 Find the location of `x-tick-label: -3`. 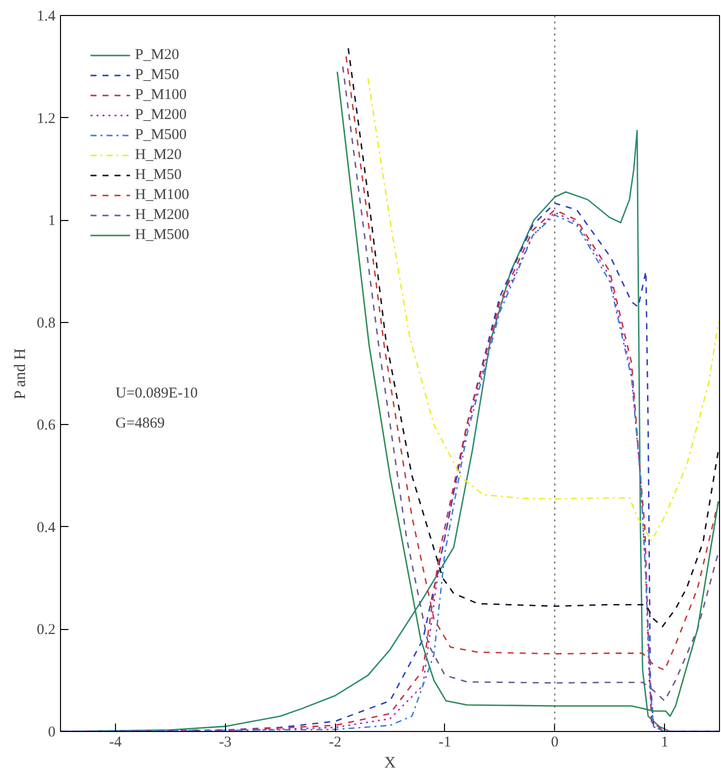

x-tick-label: -3 is located at coordinates (225, 742).